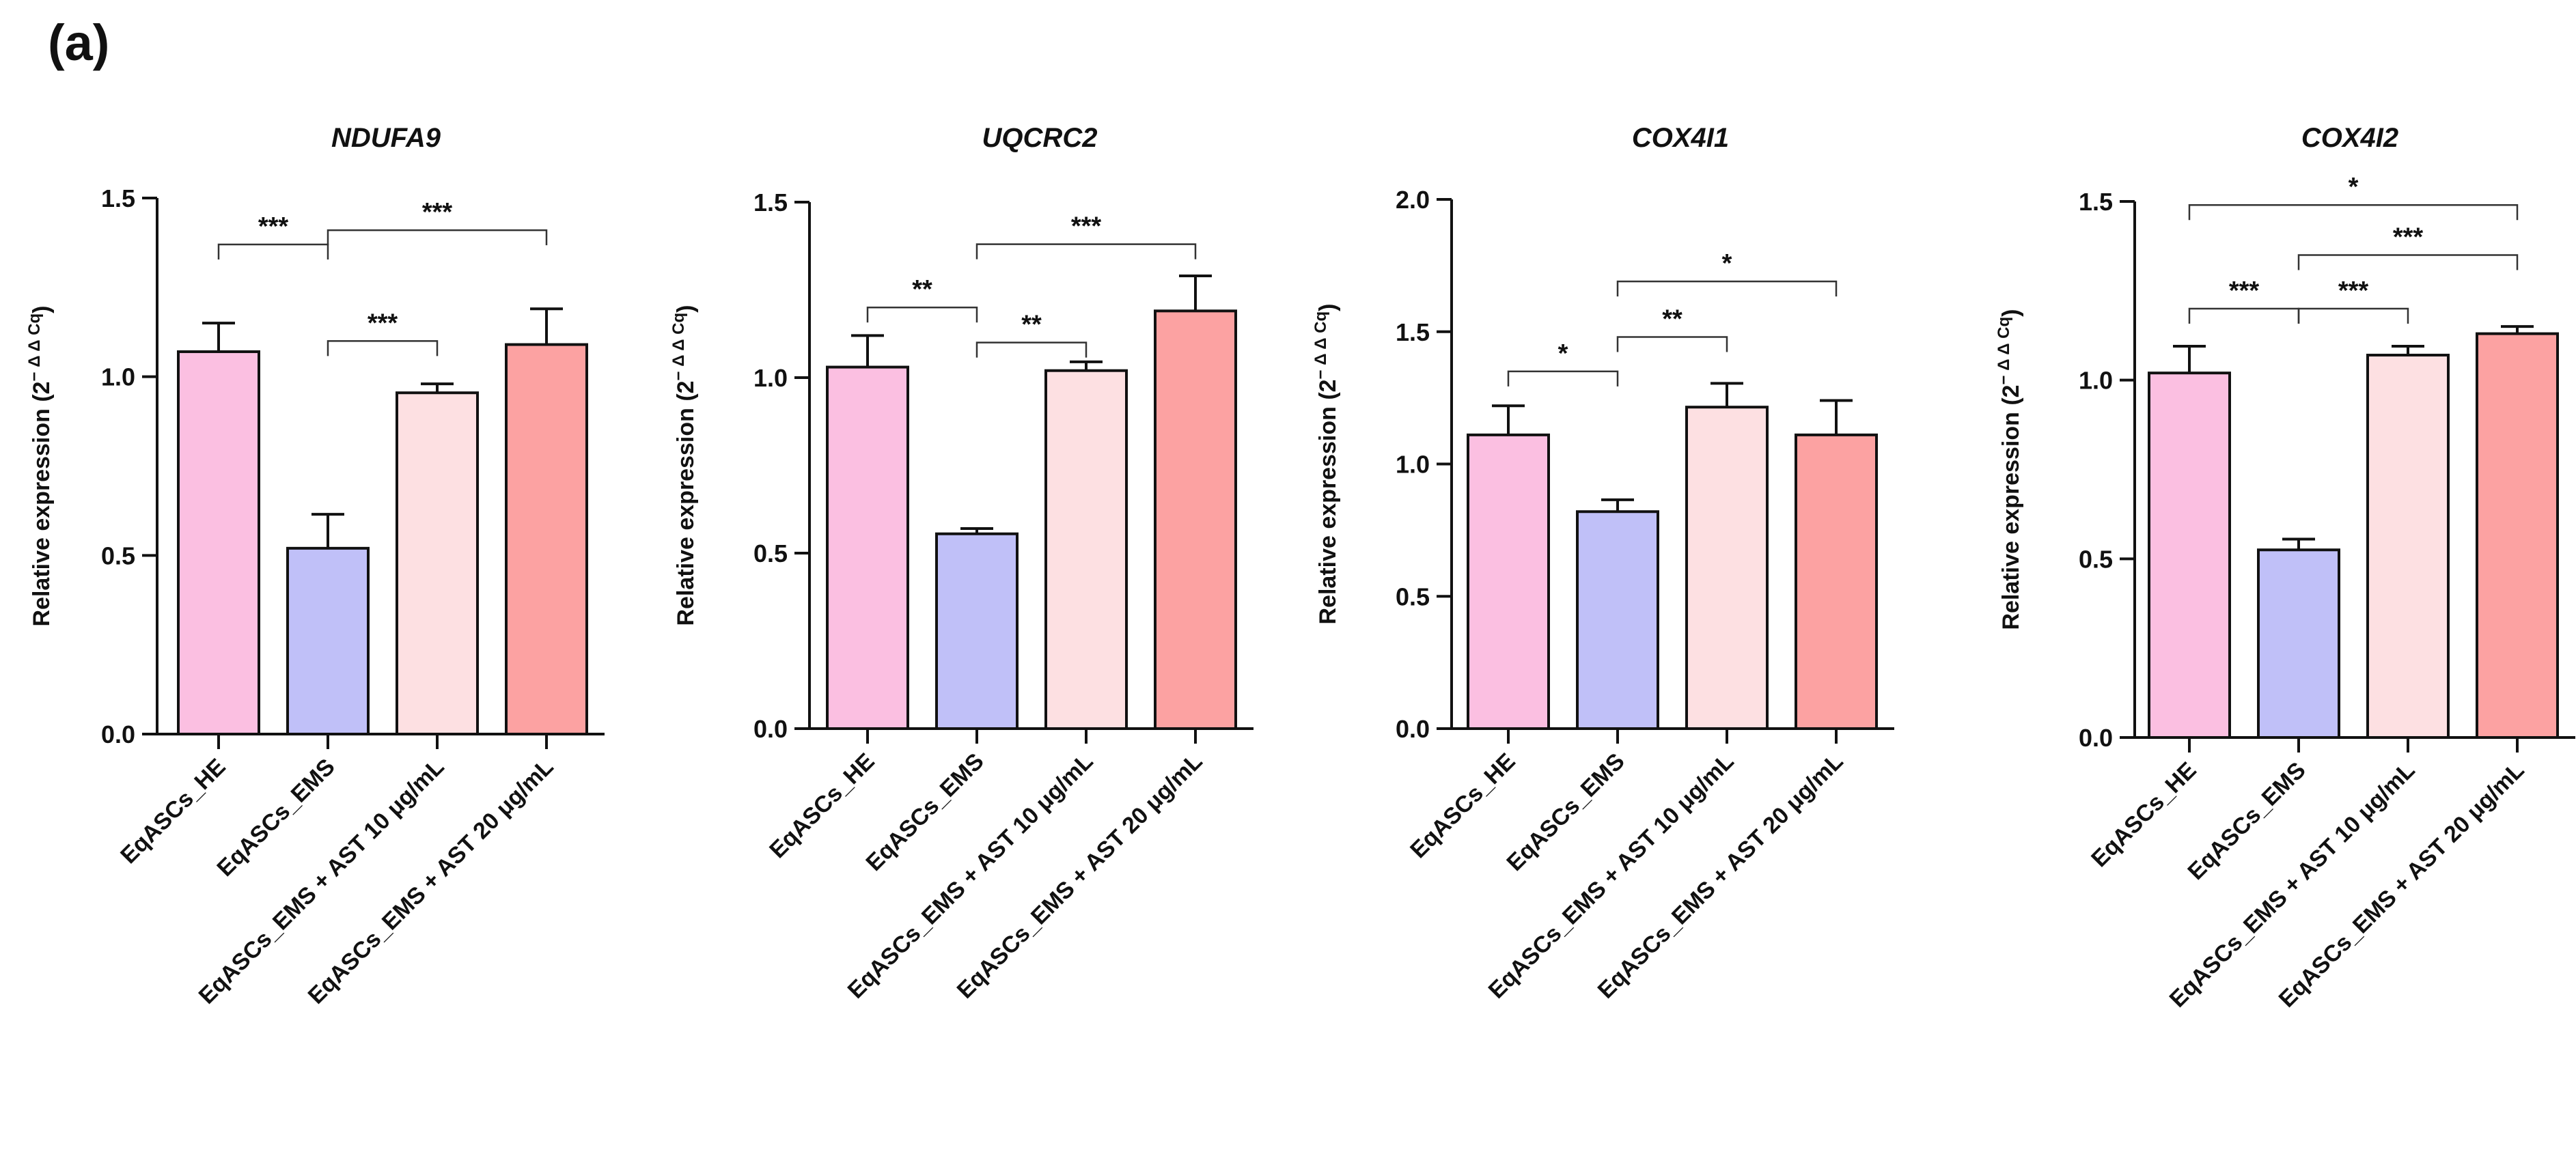 This screenshot has height=1152, width=2576. I want to click on y-tick-label: 2.0, so click(1413, 200).